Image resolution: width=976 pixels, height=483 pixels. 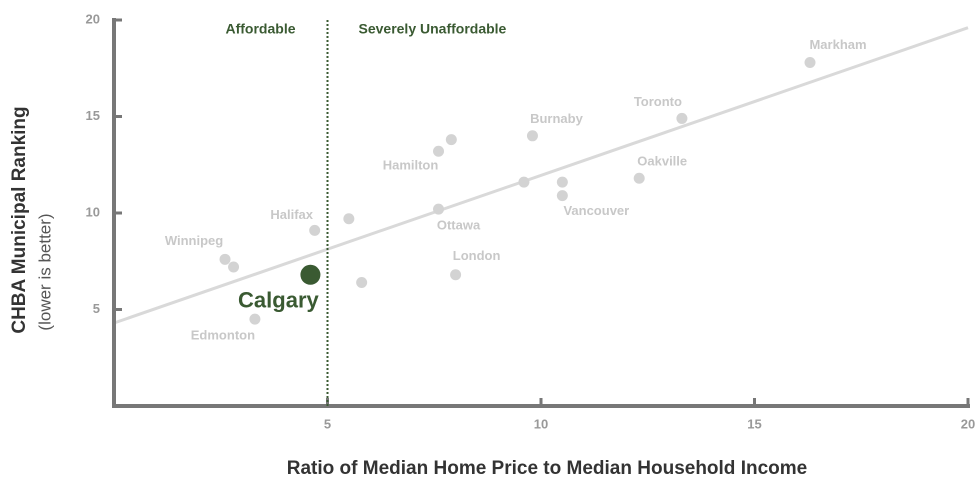 What do you see at coordinates (291, 214) in the screenshot?
I see `point-label: Halifax` at bounding box center [291, 214].